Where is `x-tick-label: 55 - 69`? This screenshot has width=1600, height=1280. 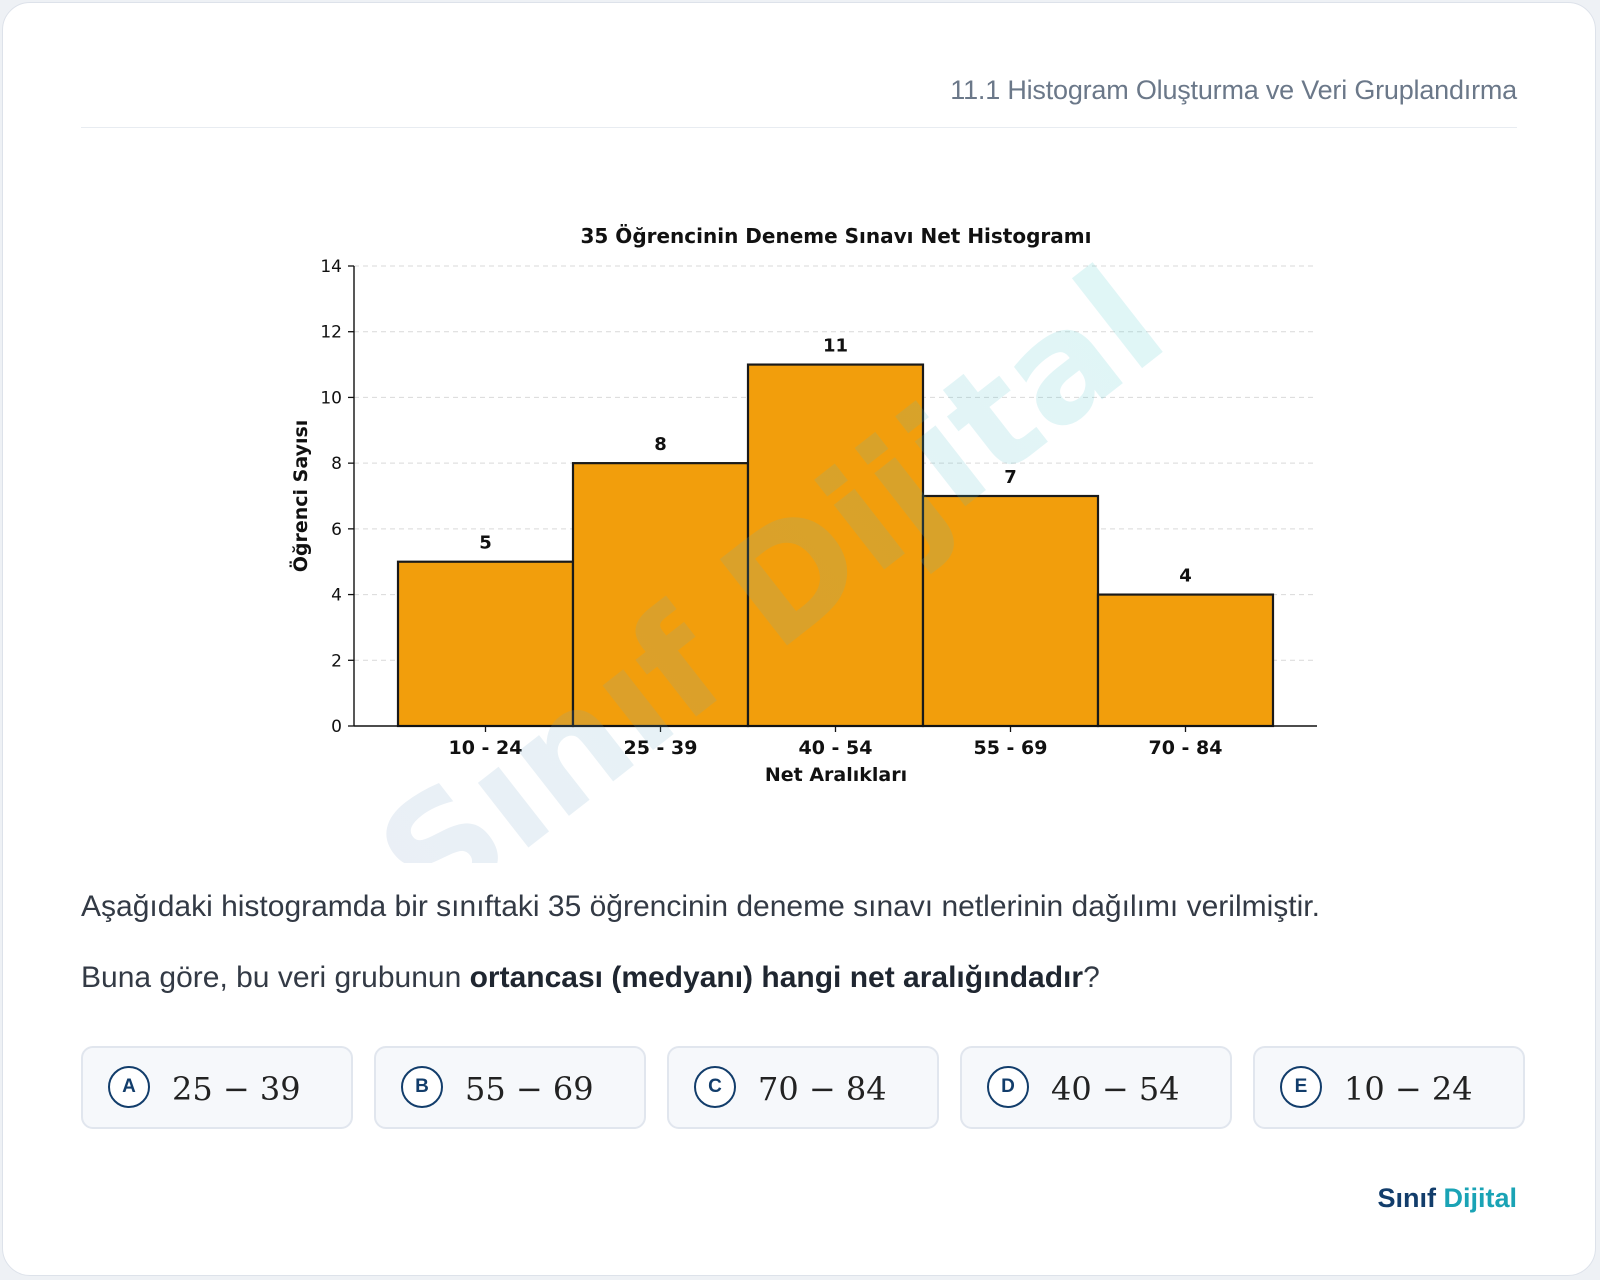
x-tick-label: 55 - 69 is located at coordinates (1011, 748).